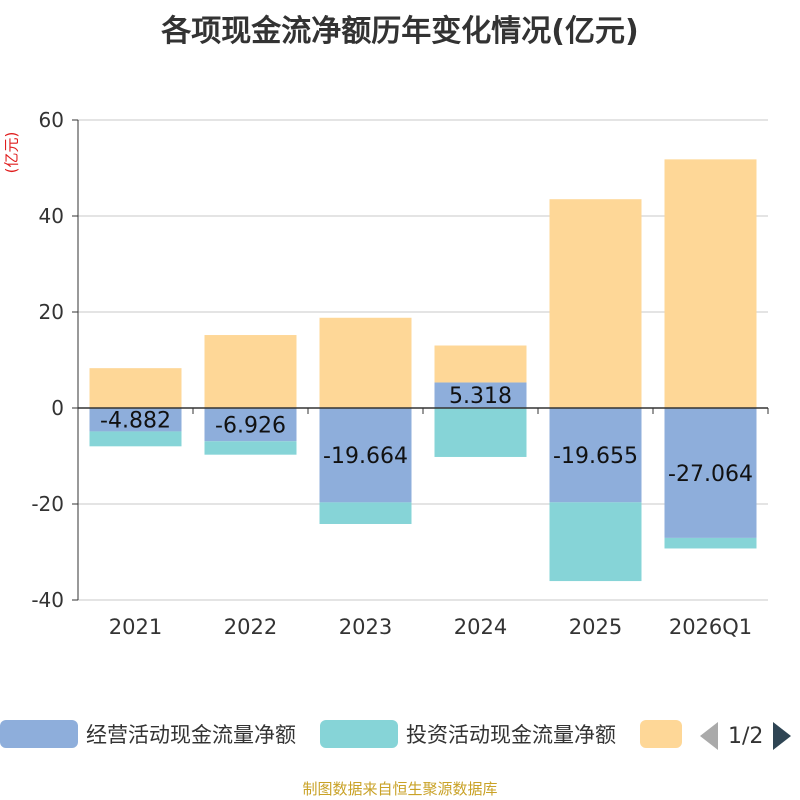 This screenshot has height=800, width=800. I want to click on x-tick-label: 2023, so click(365, 627).